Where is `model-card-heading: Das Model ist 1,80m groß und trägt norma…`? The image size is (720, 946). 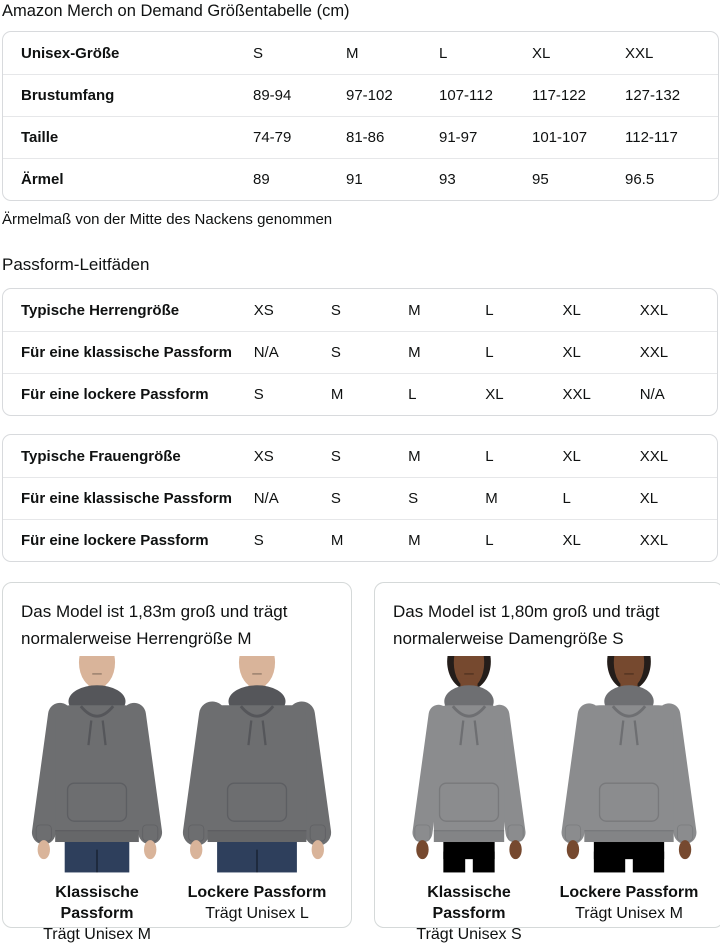
model-card-heading: Das Model ist 1,80m groß und trägt norma… is located at coordinates (526, 625).